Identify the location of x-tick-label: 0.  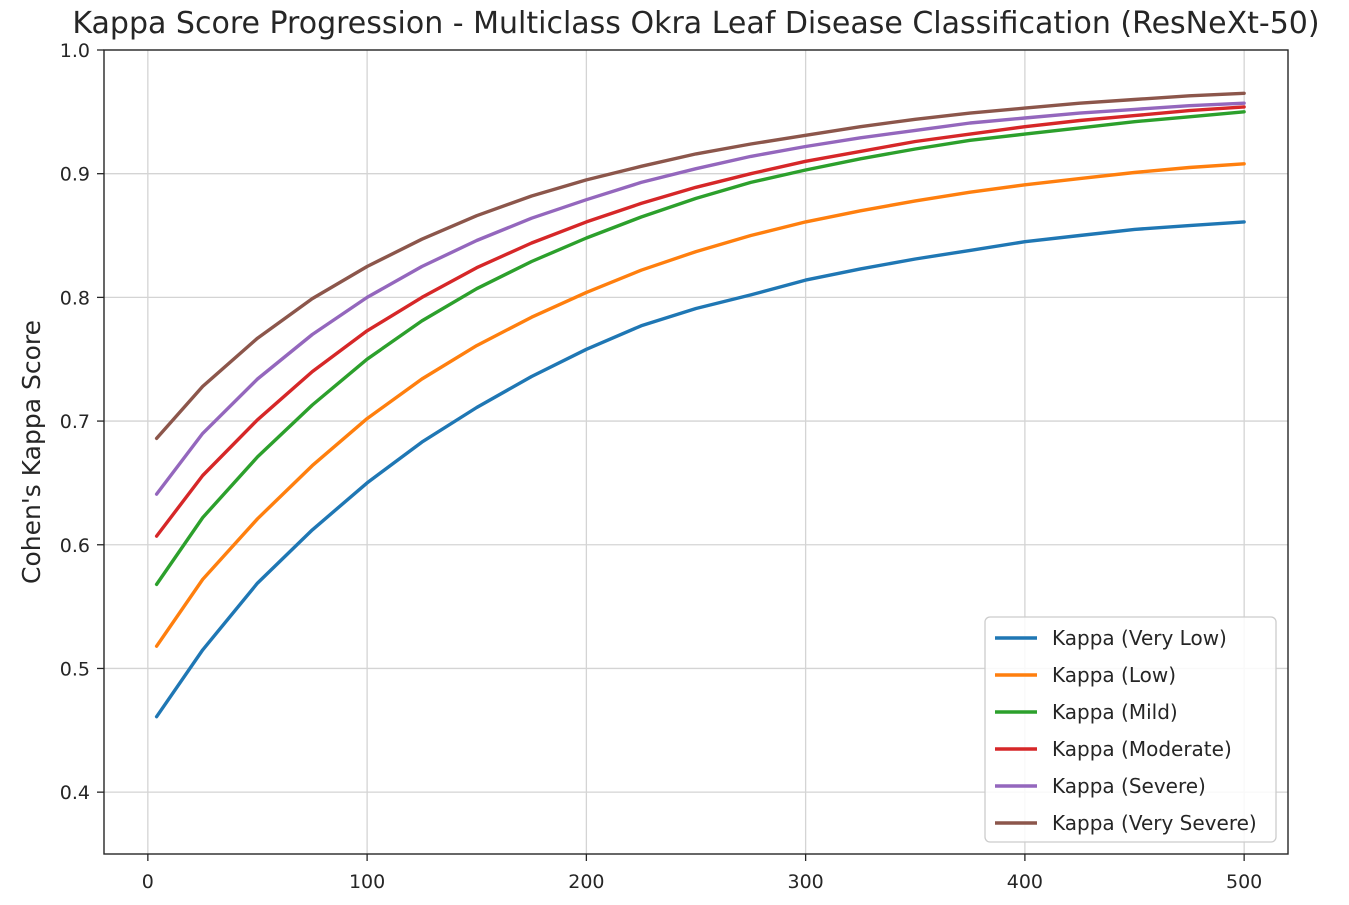
(148, 882).